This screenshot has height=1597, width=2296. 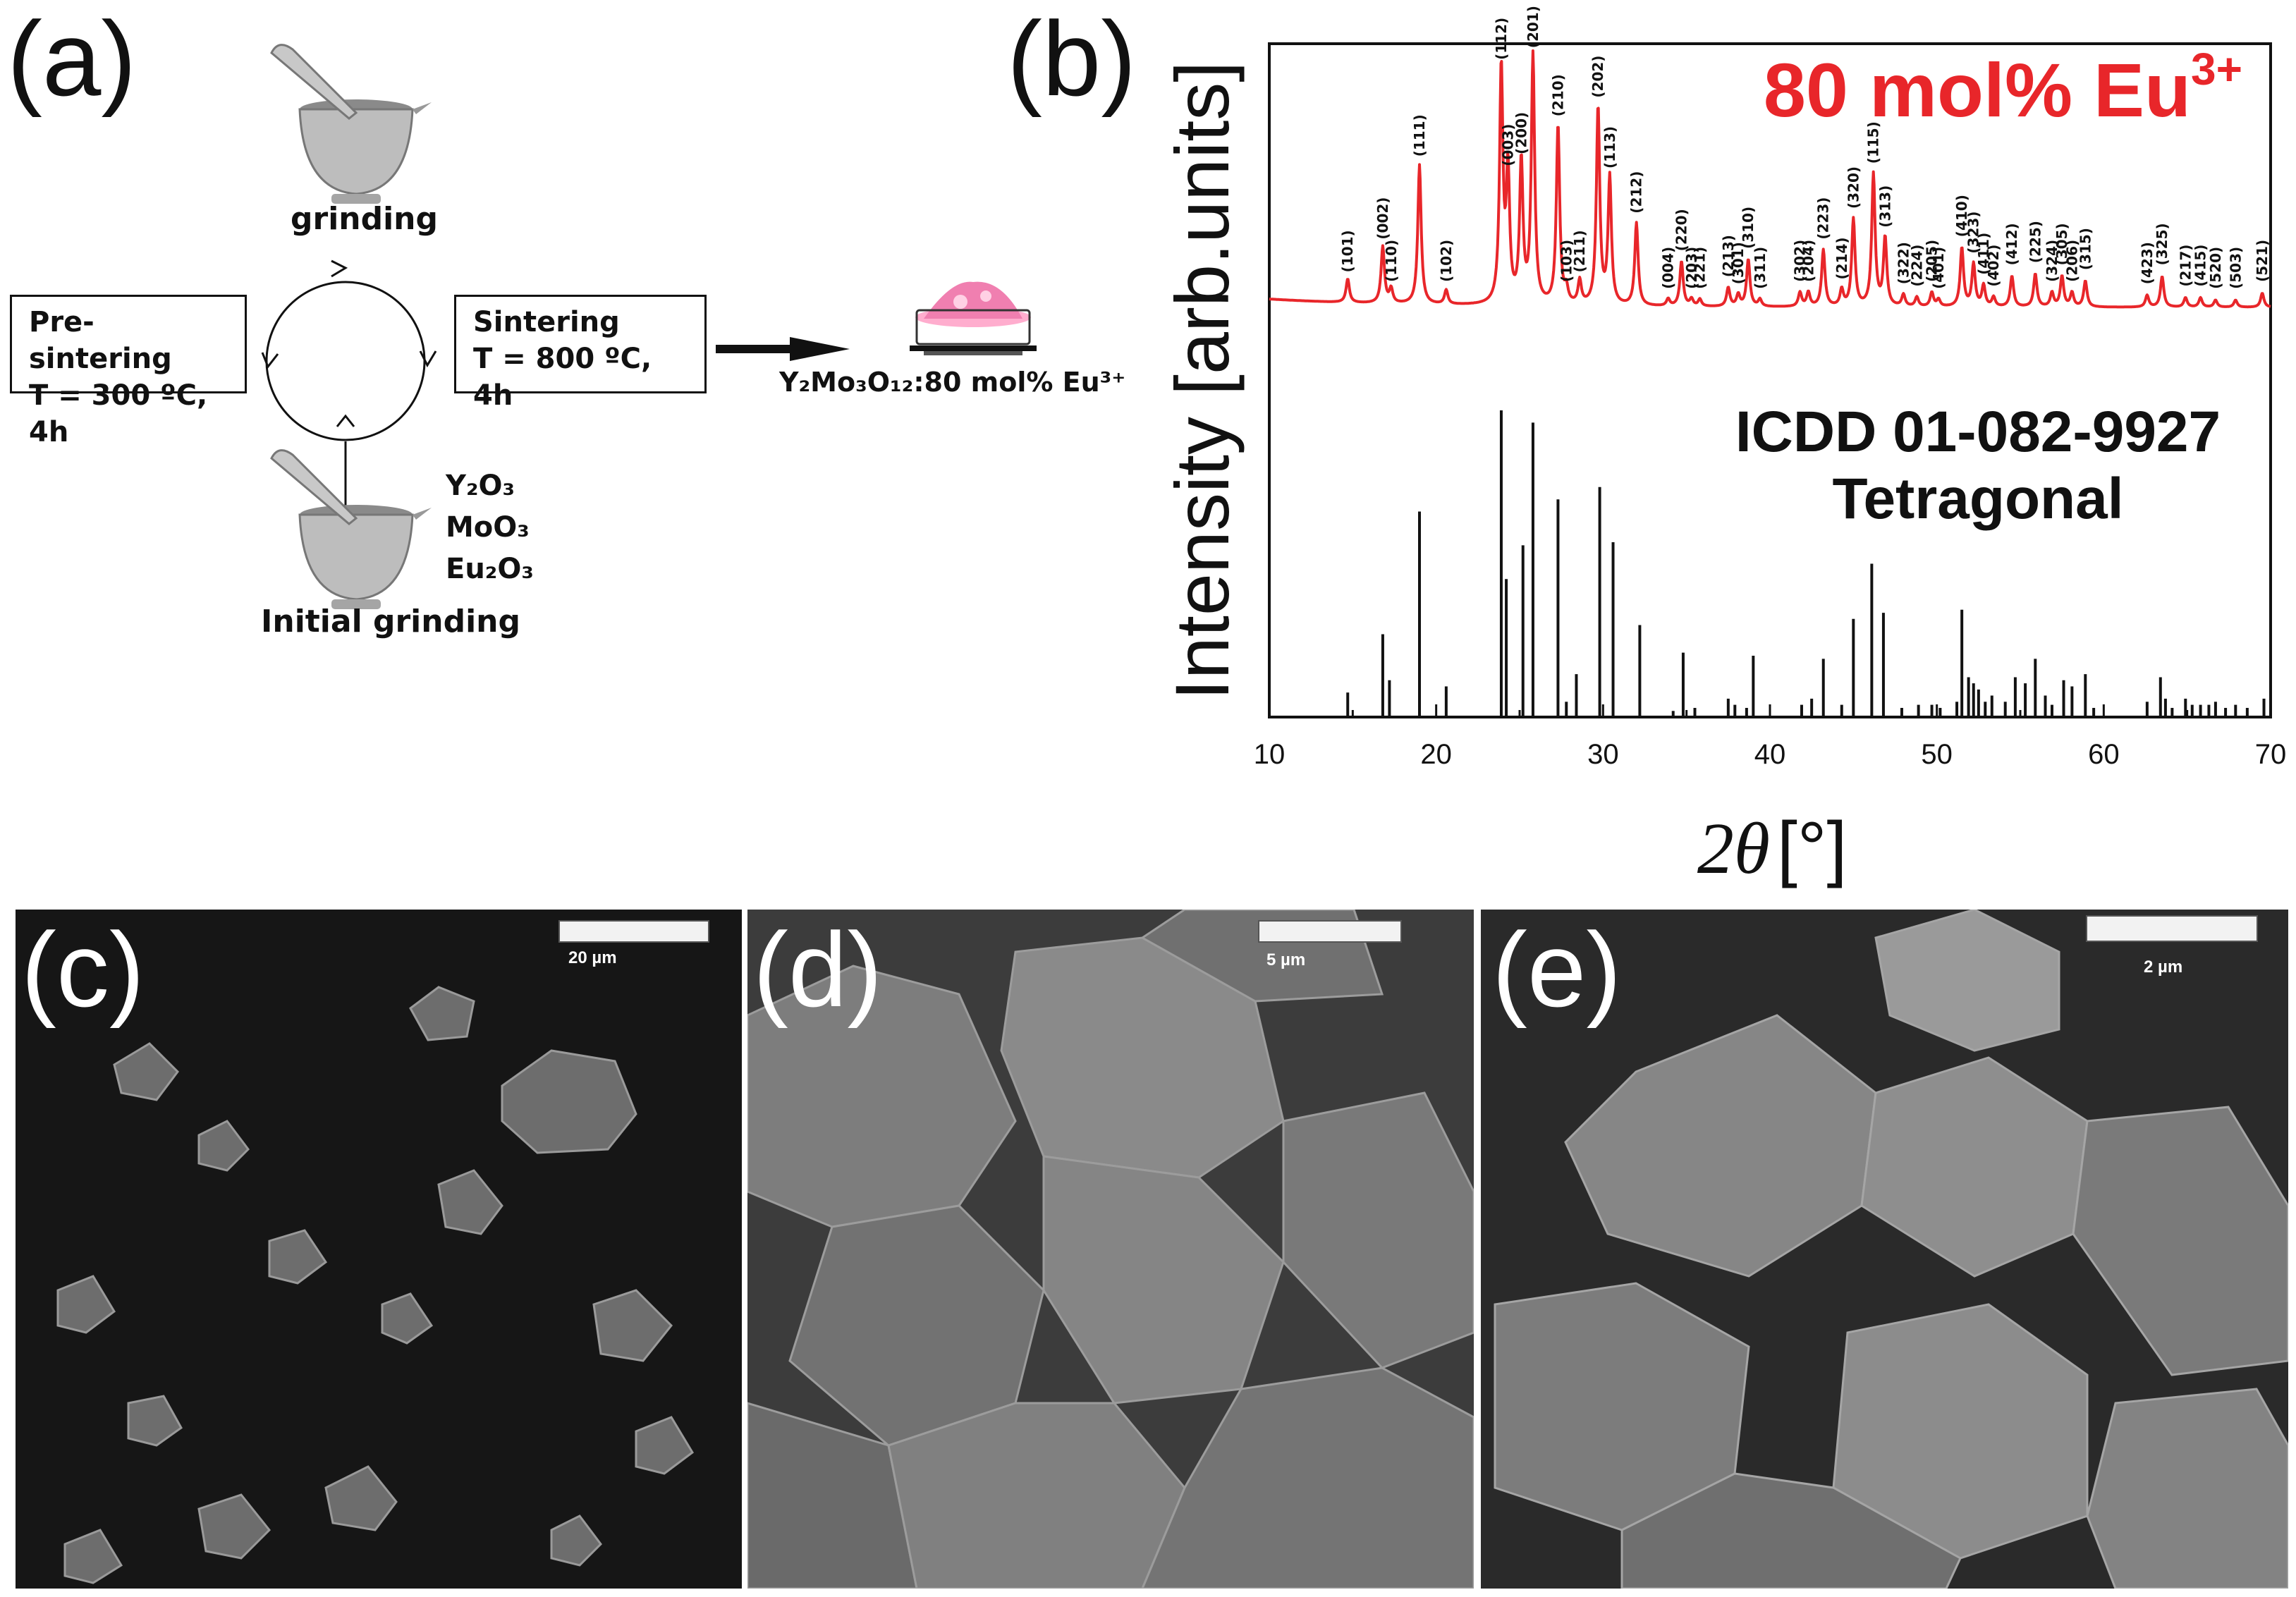 I want to click on pre-sintering-box: Pre-sintering T = 300 ºC, 4h, so click(x=128, y=371).